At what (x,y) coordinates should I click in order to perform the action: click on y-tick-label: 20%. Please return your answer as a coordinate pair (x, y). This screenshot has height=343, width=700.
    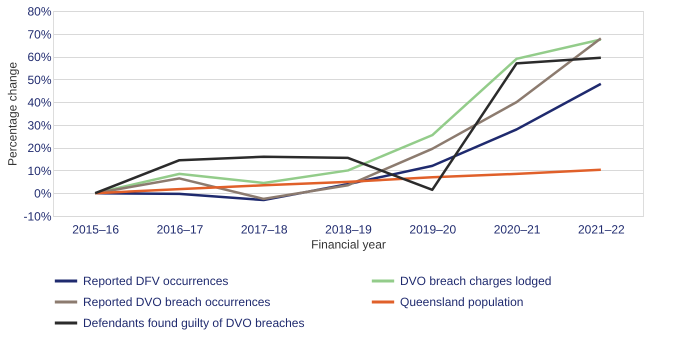
    Looking at the image, I should click on (39, 148).